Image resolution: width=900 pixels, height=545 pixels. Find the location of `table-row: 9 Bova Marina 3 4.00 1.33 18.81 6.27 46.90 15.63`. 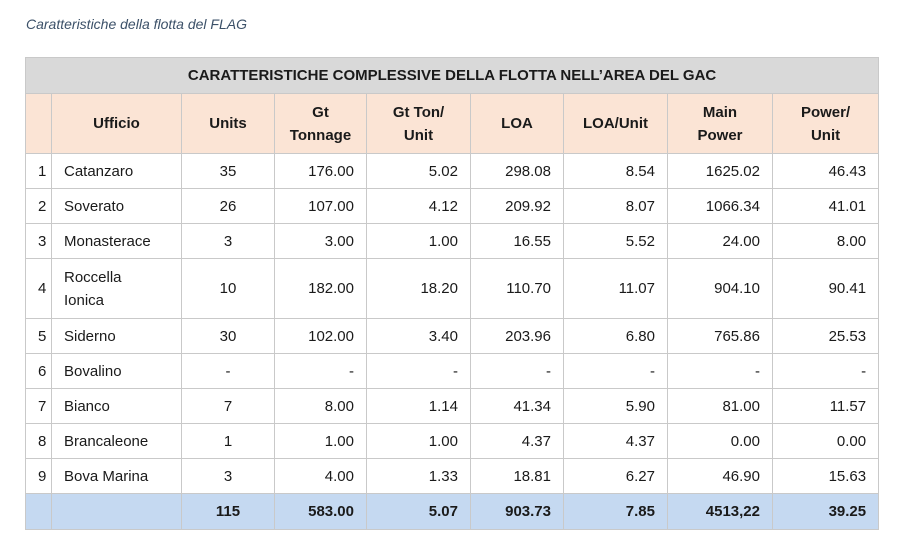

table-row: 9 Bova Marina 3 4.00 1.33 18.81 6.27 46.90 15.63 is located at coordinates (452, 476).